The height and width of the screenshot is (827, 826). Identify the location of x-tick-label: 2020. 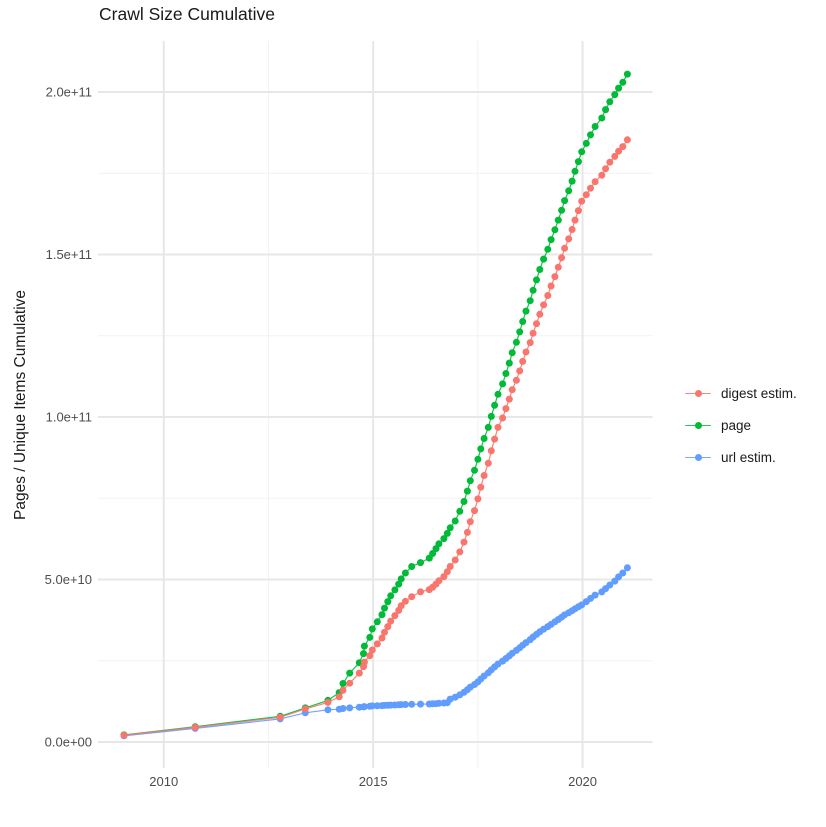
(582, 781).